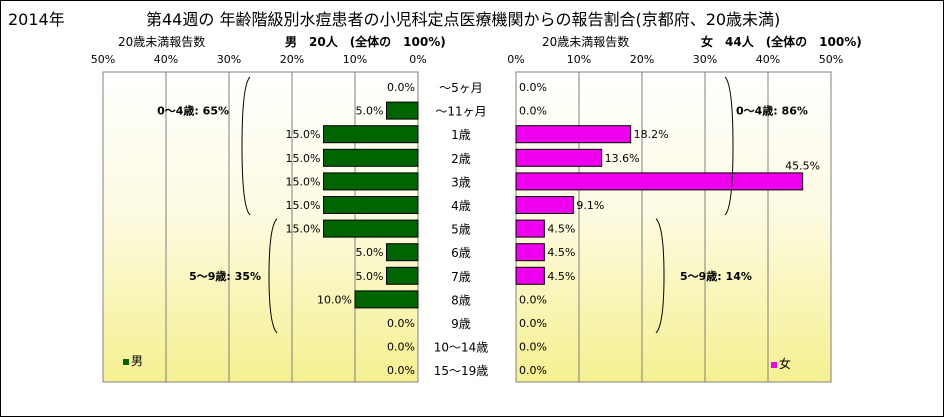 The height and width of the screenshot is (417, 944). I want to click on female-value-label: 18.2%, so click(651, 134).